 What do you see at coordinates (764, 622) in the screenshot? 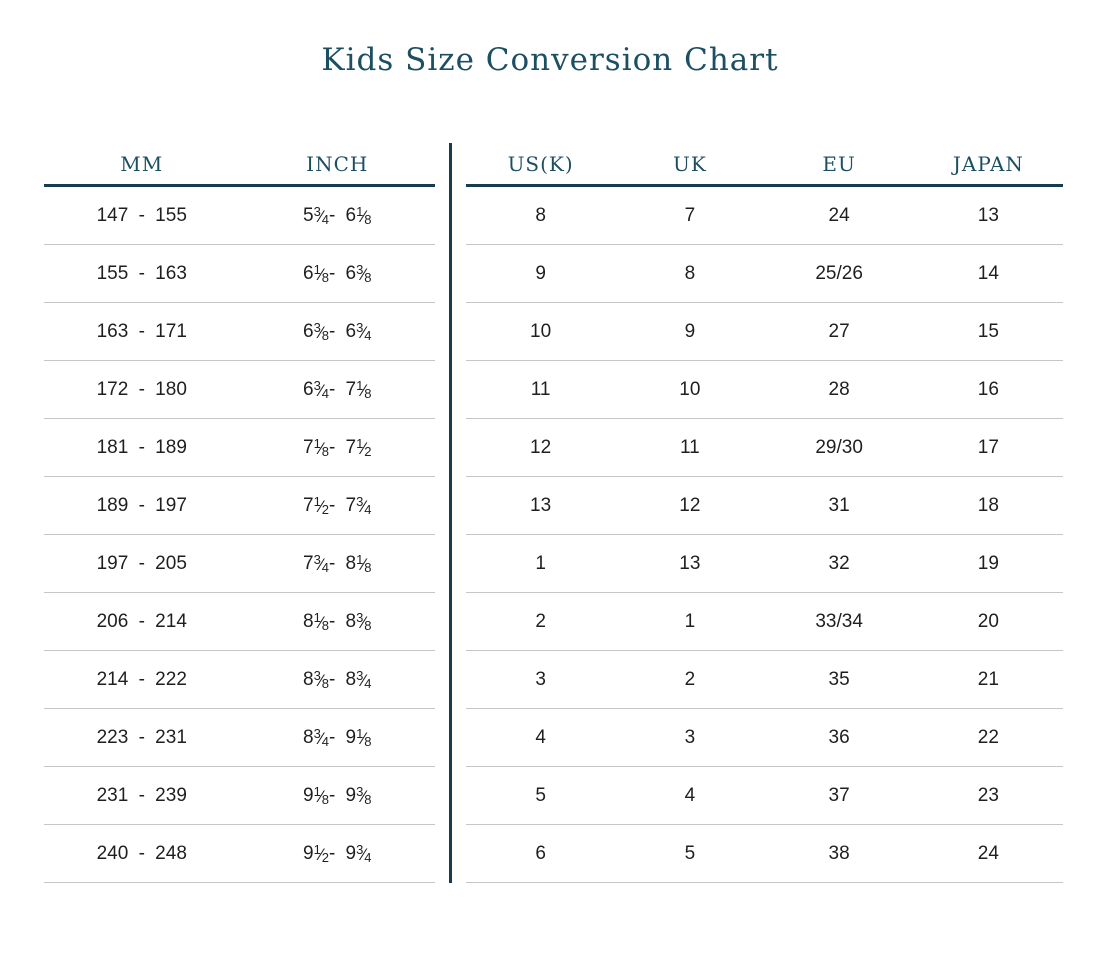
I see `table-row: 2 1 33/34 20` at bounding box center [764, 622].